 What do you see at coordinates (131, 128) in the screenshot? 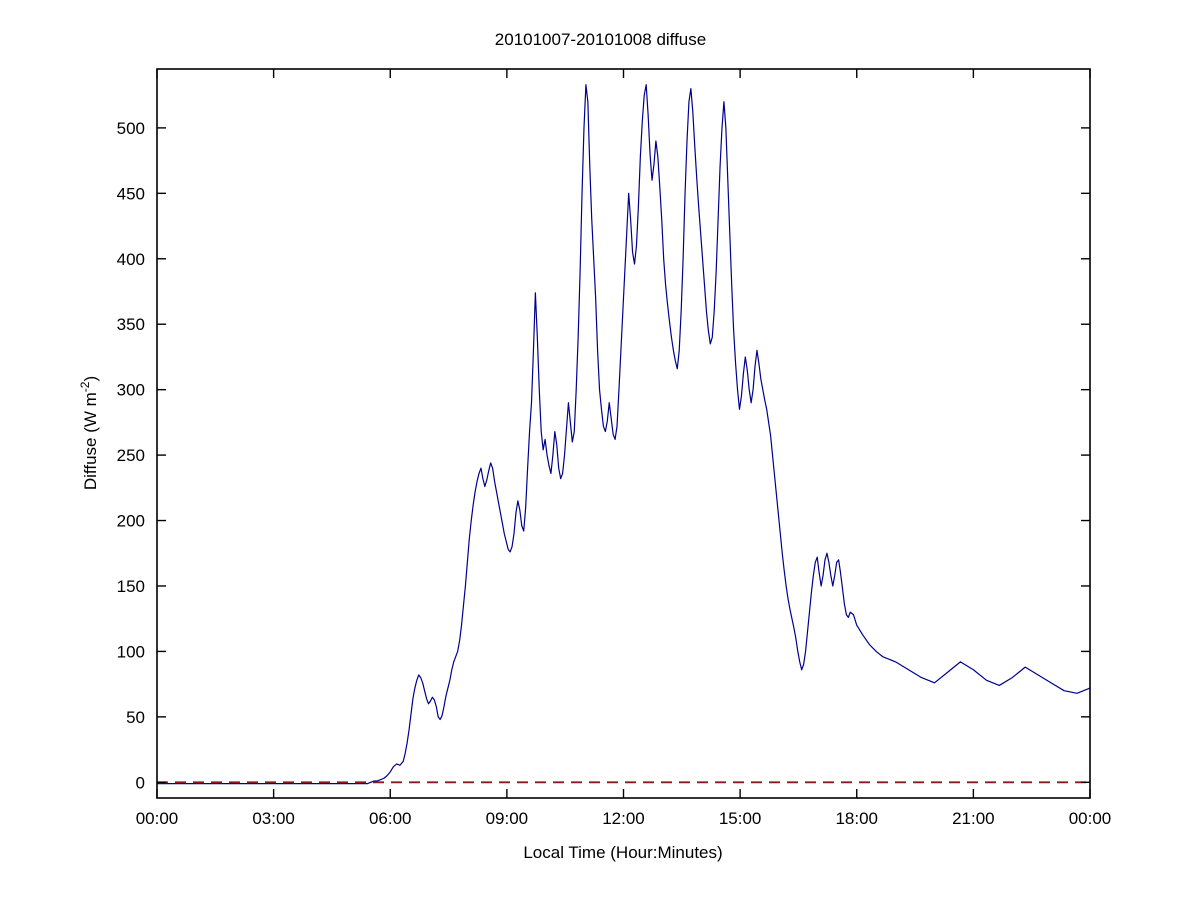
I see `y-tick-label: 500` at bounding box center [131, 128].